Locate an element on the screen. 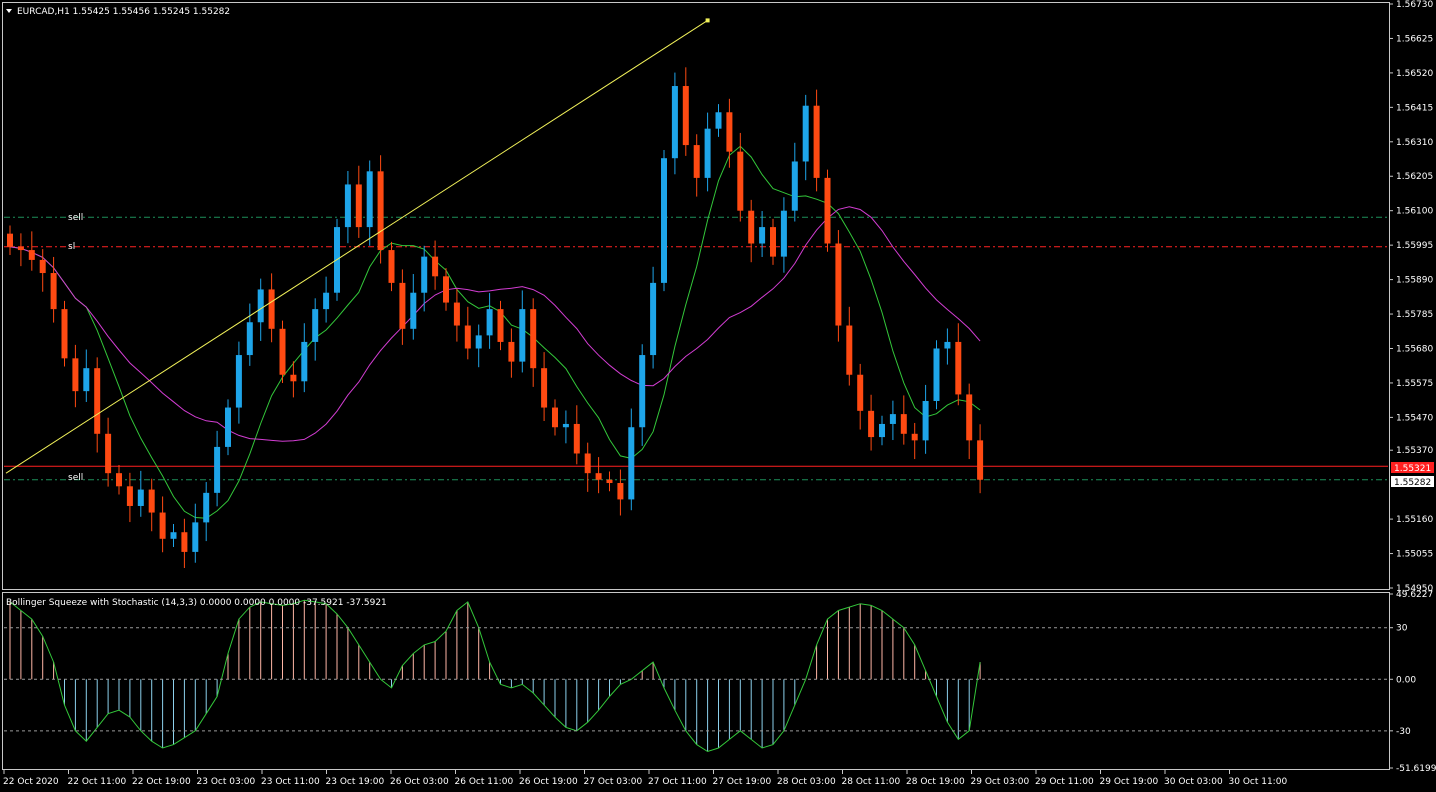 This screenshot has width=1436, height=792. time-tick-label: 23 Oct 11:00 is located at coordinates (290, 782).